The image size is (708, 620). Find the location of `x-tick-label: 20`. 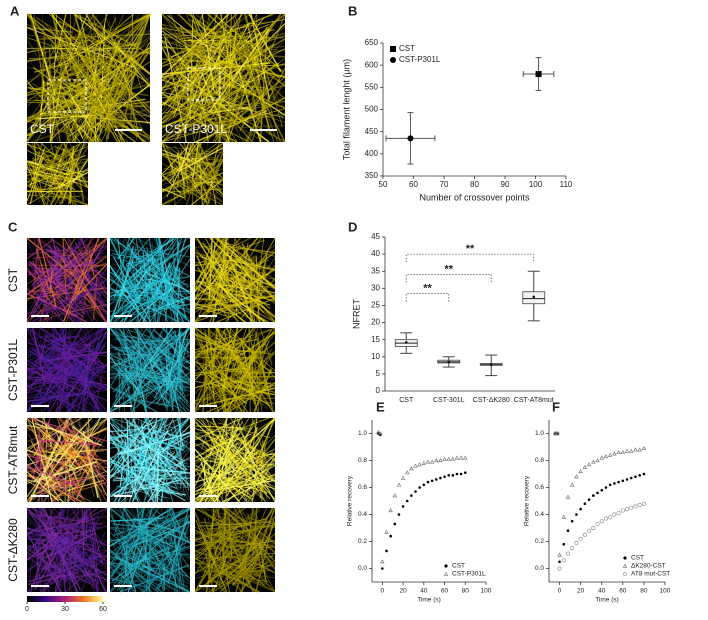

x-tick-label: 20 is located at coordinates (403, 591).